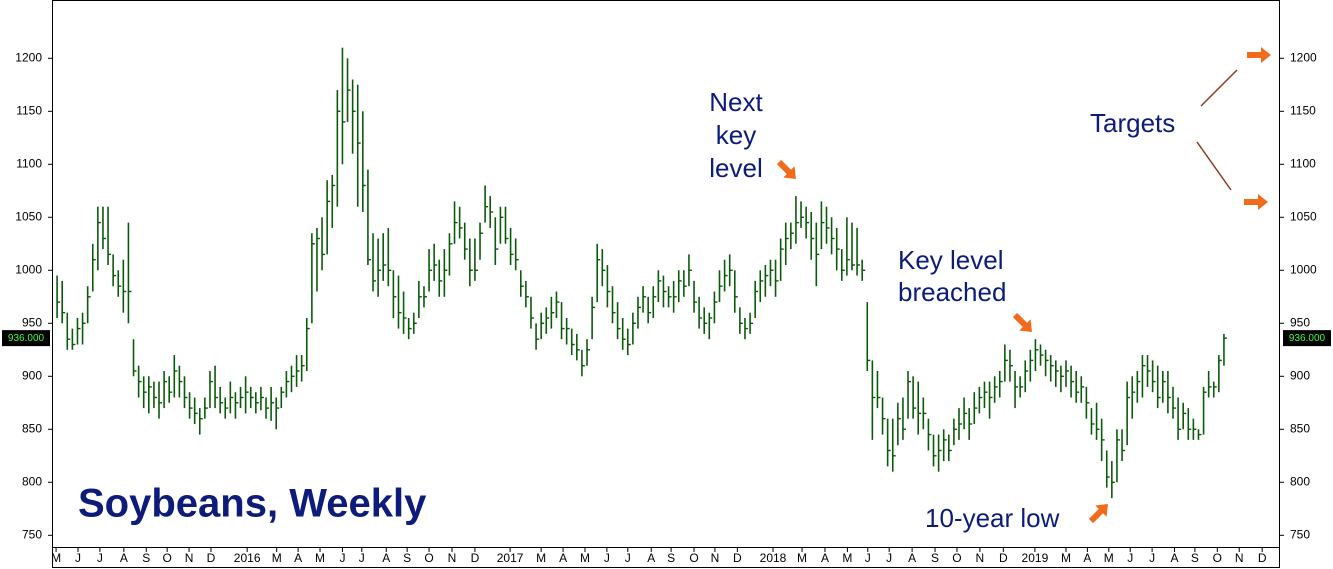 The height and width of the screenshot is (569, 1333). Describe the element at coordinates (952, 292) in the screenshot. I see `annotation: breached` at that location.